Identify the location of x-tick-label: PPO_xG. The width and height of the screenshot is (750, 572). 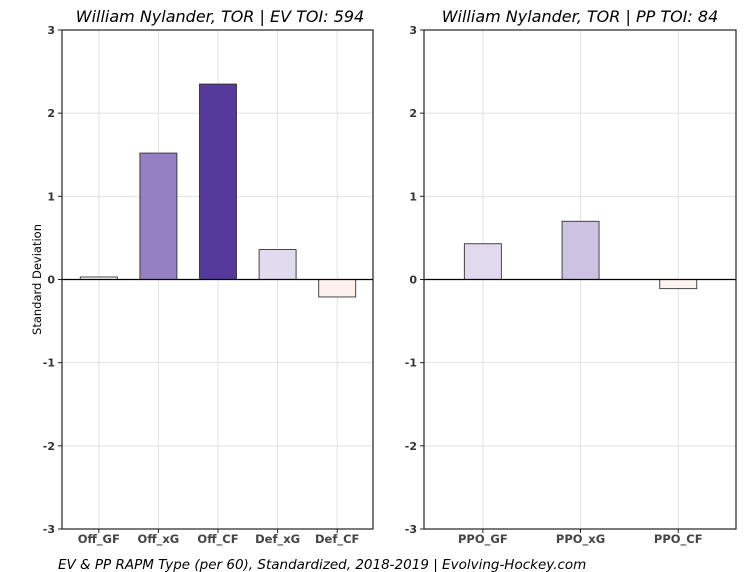
(580, 539).